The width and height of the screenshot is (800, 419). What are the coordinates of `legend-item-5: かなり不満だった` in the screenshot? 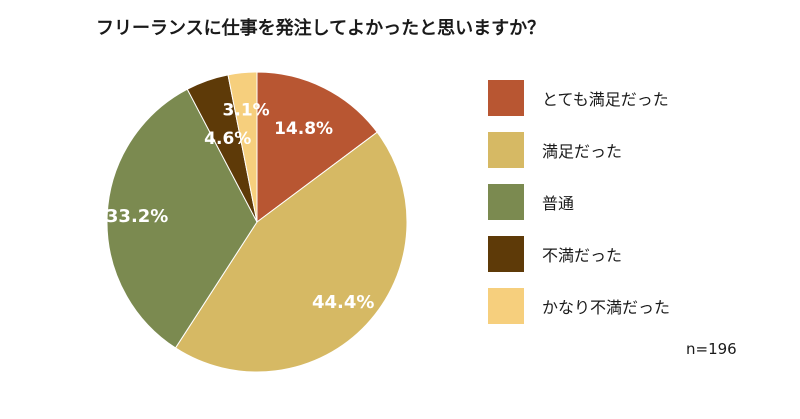 It's located at (579, 306).